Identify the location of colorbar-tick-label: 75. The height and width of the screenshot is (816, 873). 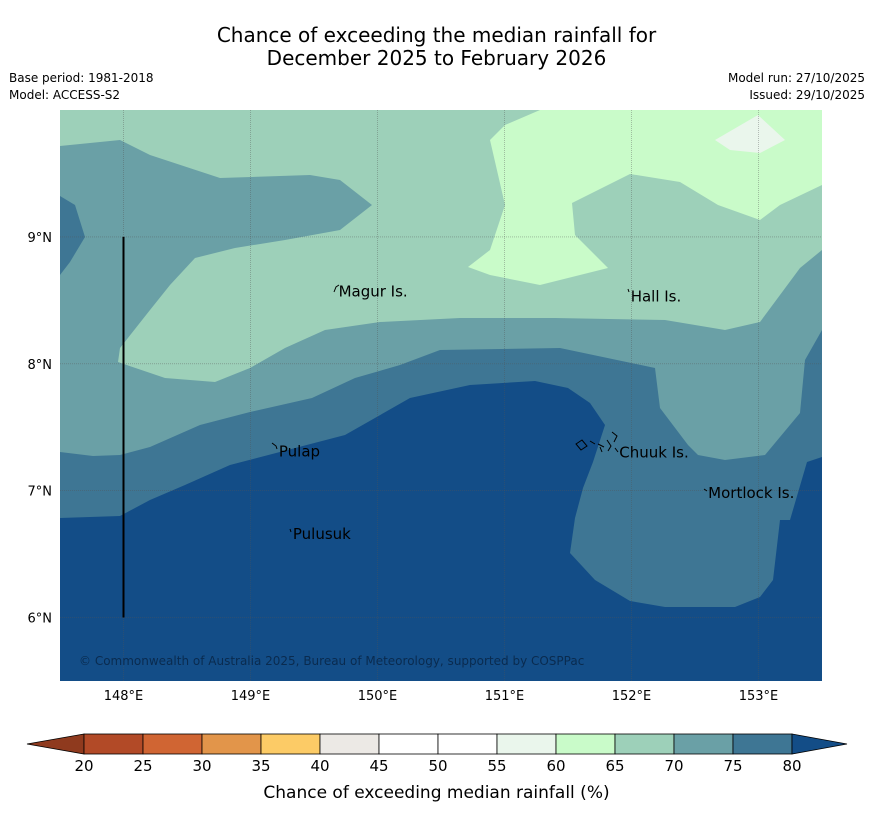
(732, 766).